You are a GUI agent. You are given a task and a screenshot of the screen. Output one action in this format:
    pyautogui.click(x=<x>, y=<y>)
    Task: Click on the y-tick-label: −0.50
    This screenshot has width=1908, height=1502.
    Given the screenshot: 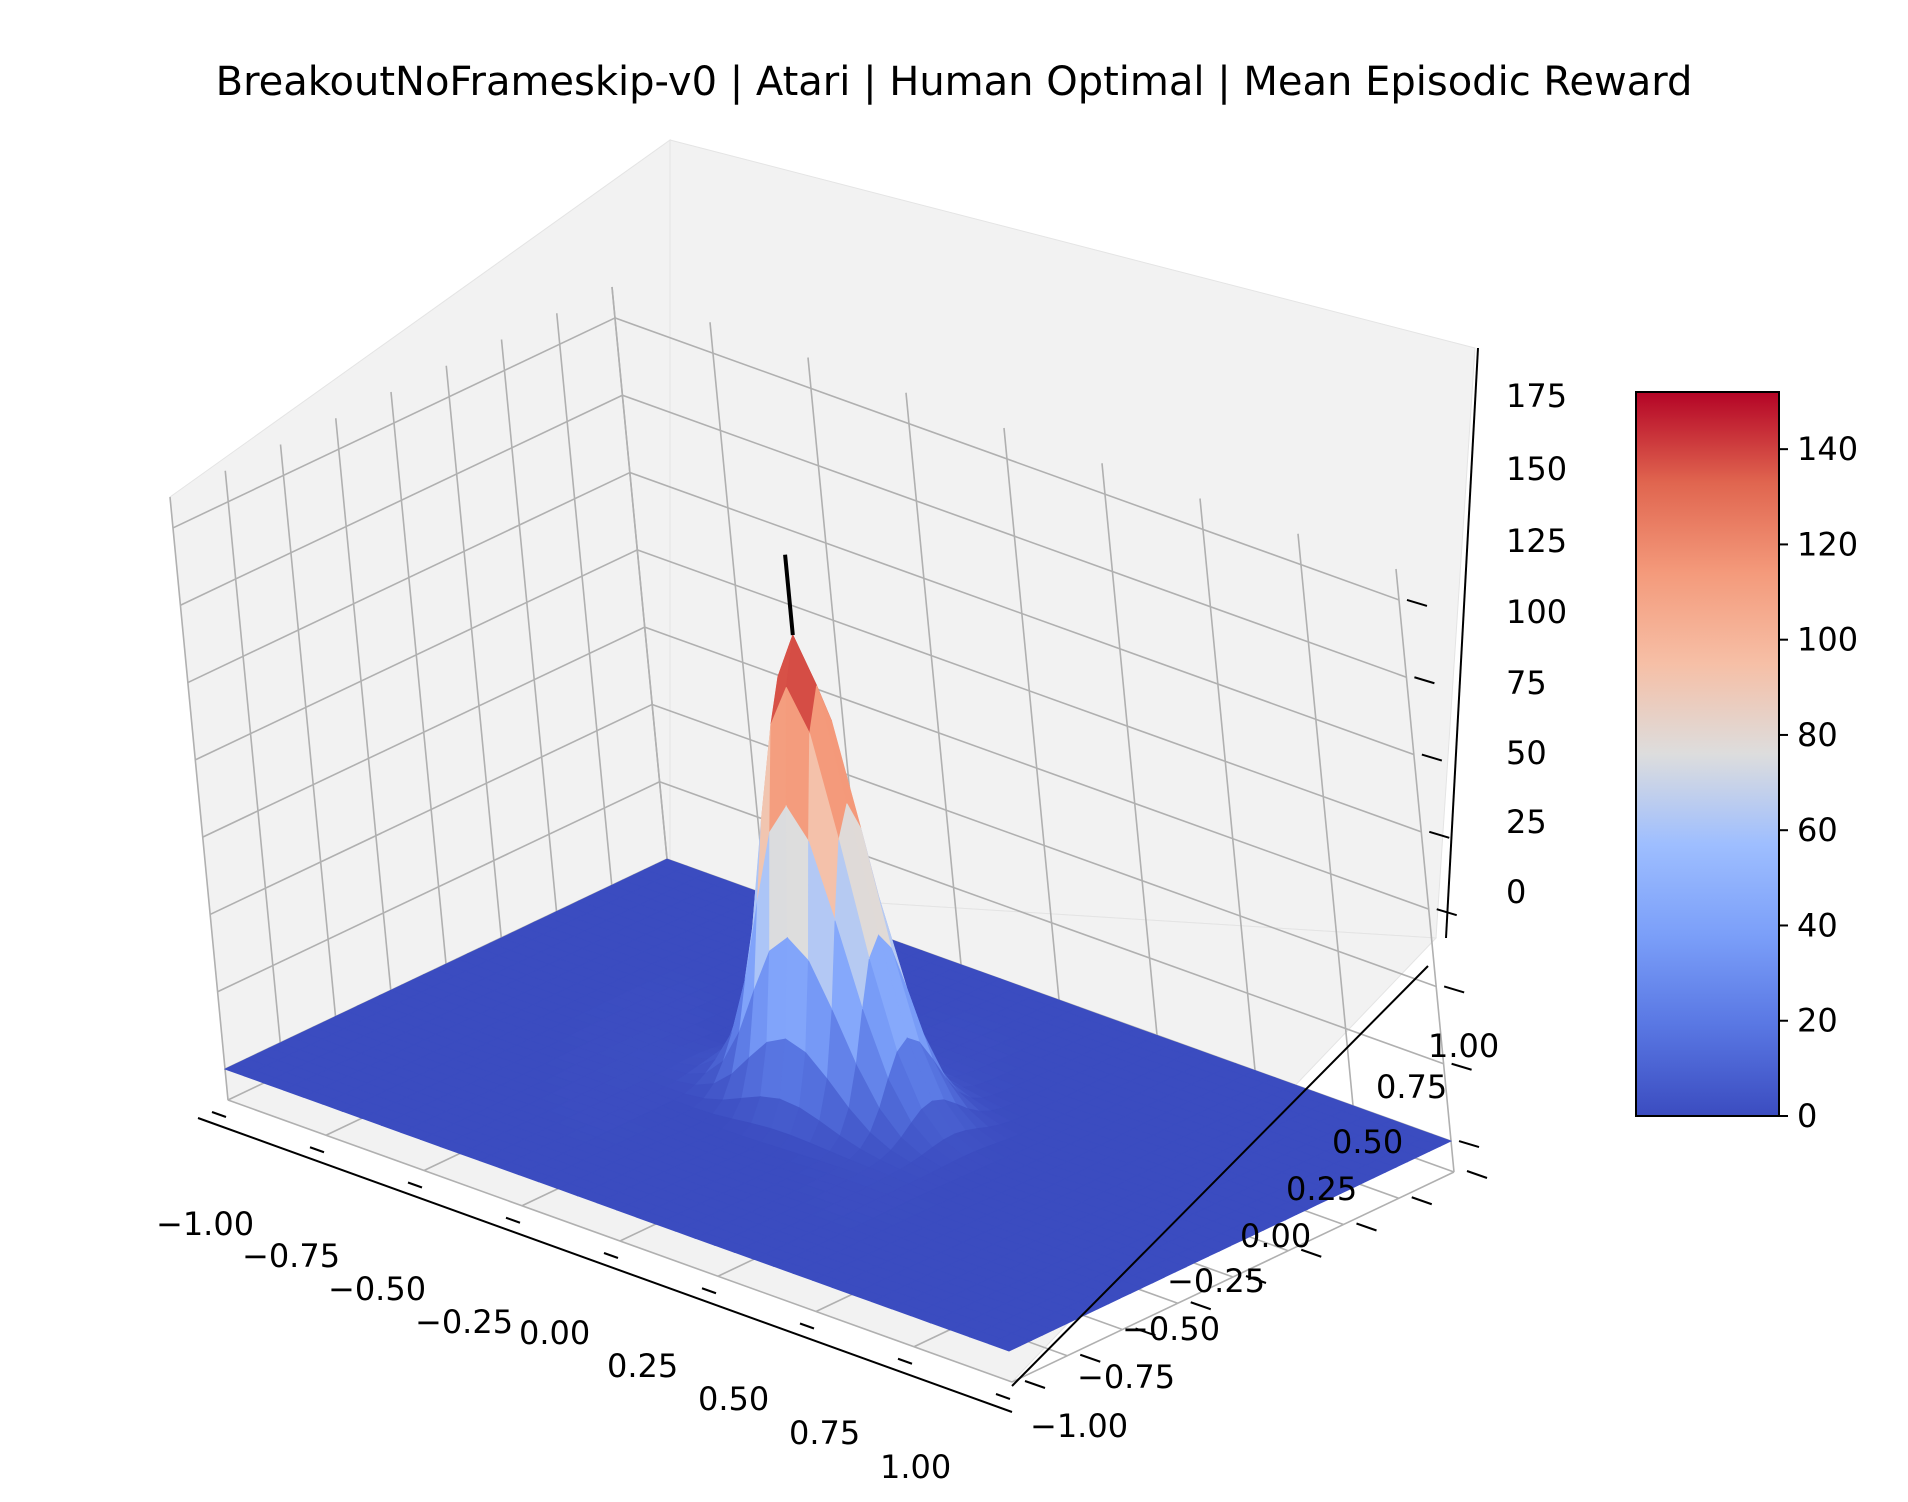 What is the action you would take?
    pyautogui.click(x=1171, y=1329)
    